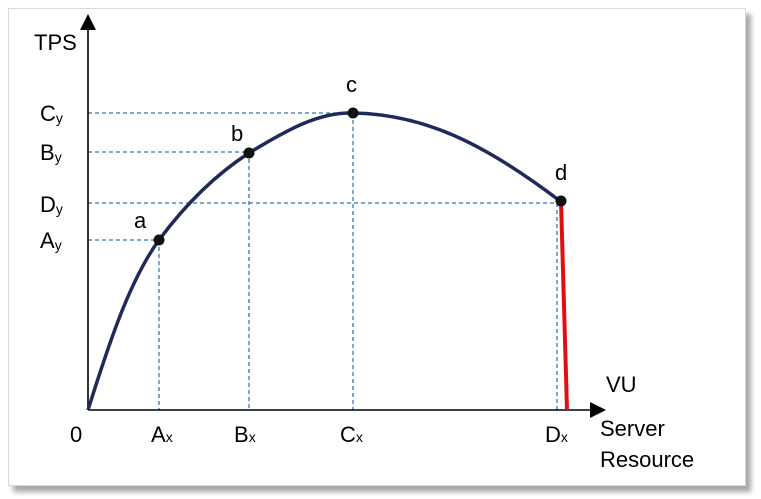 This screenshot has width=761, height=499. I want to click on x-axis-title-line1: Server, so click(632, 428).